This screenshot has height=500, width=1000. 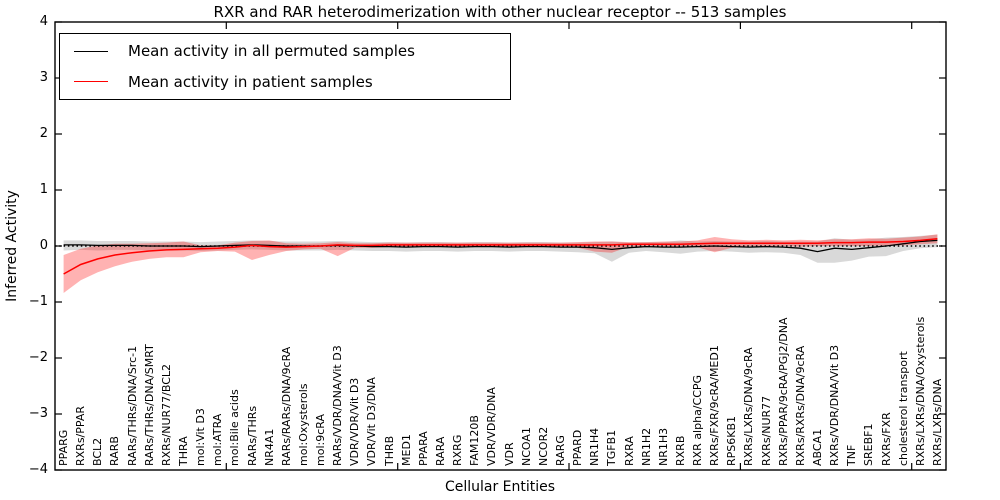 I want to click on x-tick-label: RXRG, so click(x=458, y=450).